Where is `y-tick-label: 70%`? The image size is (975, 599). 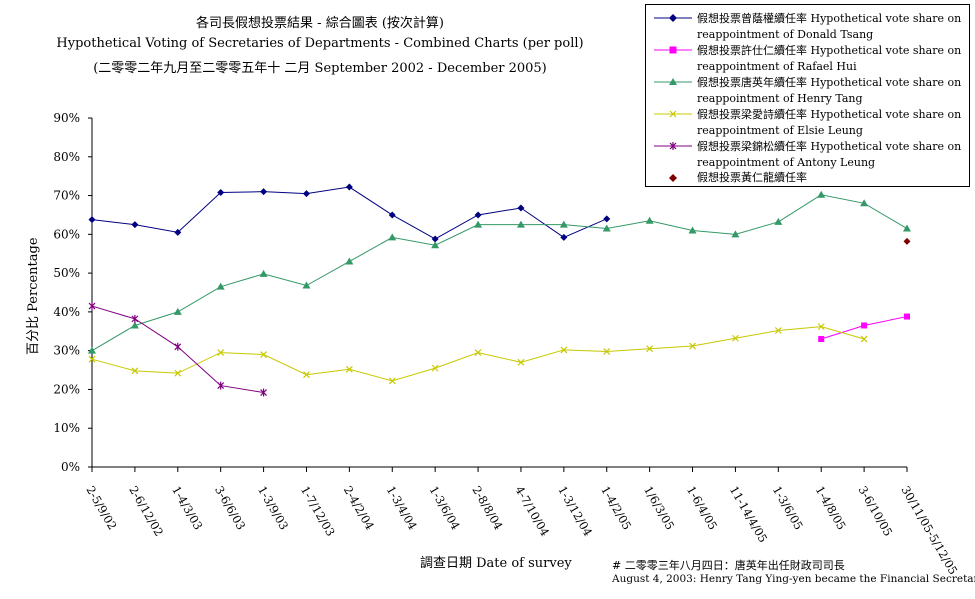
y-tick-label: 70% is located at coordinates (66, 196).